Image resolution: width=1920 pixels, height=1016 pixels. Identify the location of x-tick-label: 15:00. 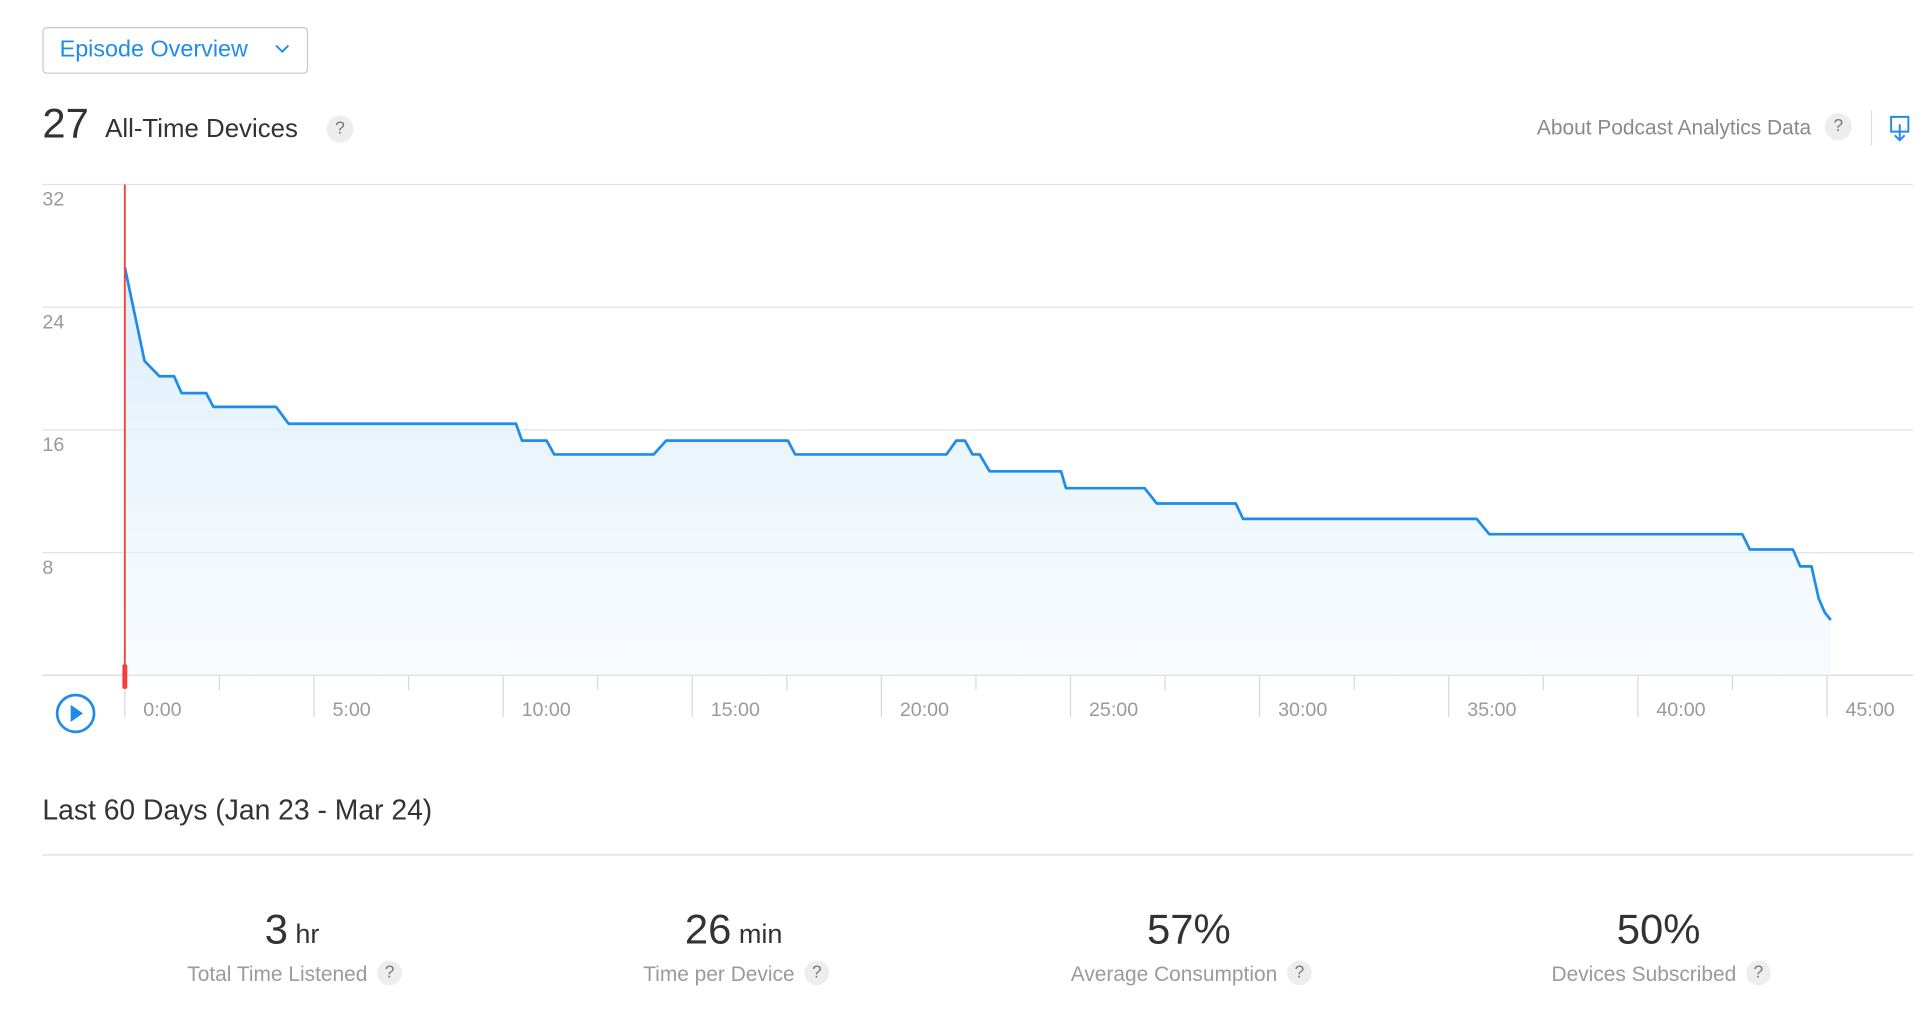
(735, 710).